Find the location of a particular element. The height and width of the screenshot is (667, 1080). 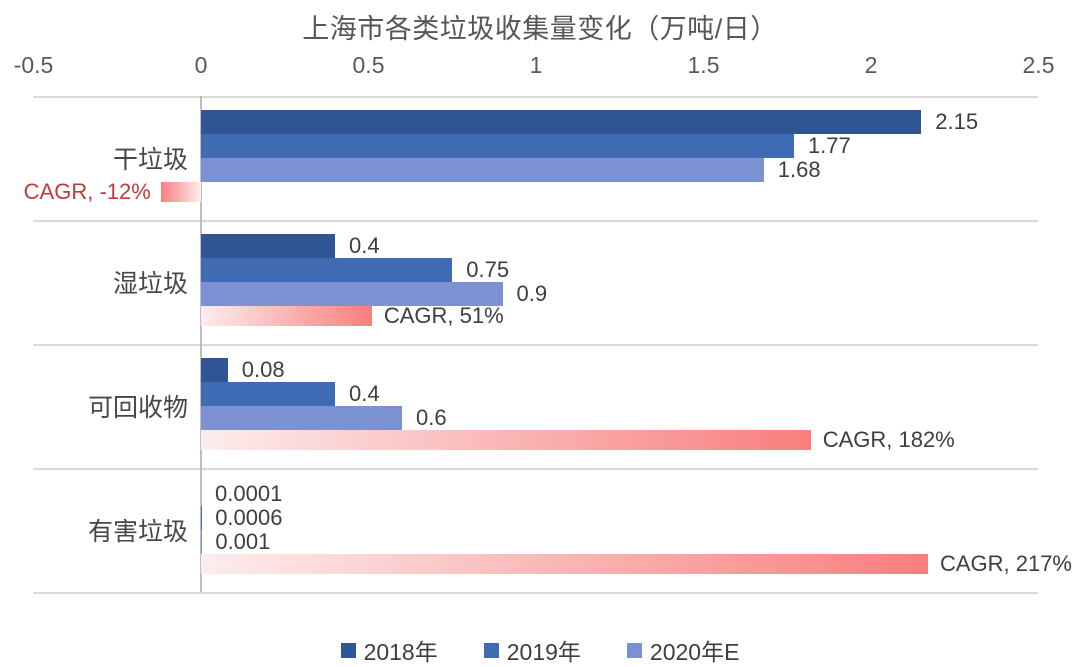

x-tick-1: 1 is located at coordinates (536, 65).